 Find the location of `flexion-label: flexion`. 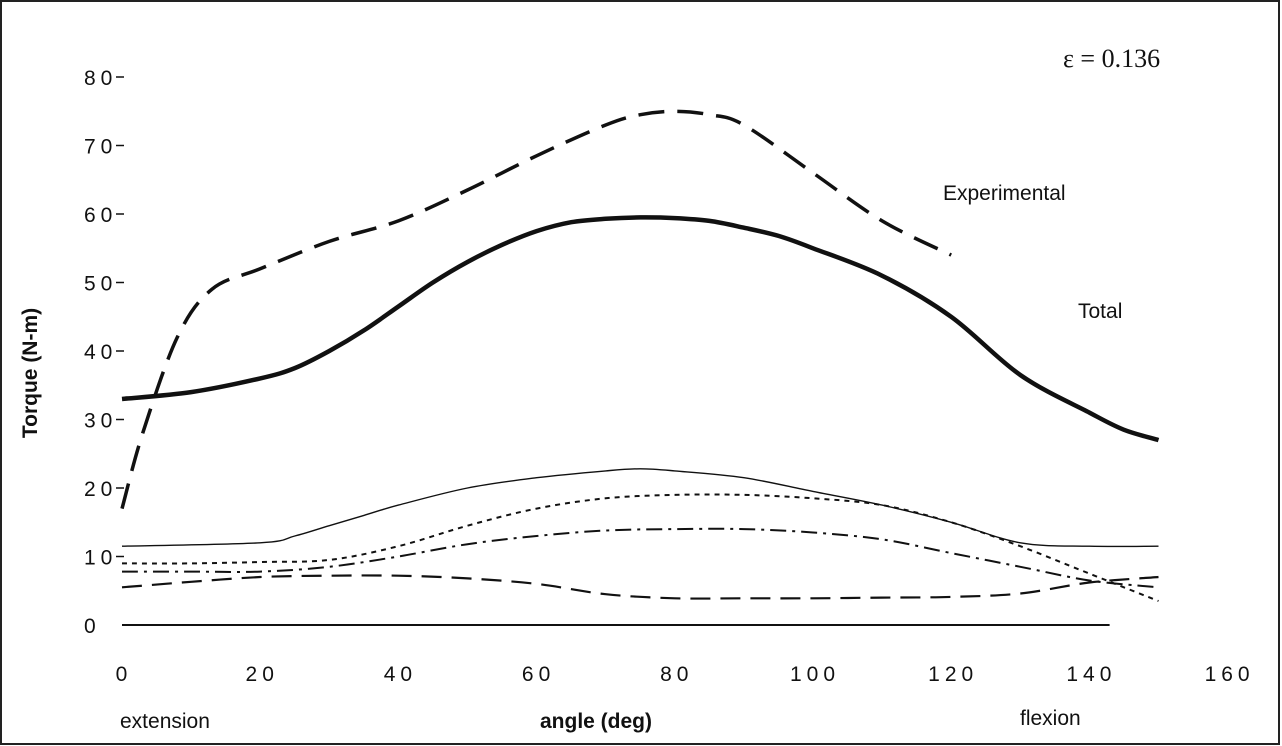

flexion-label: flexion is located at coordinates (1050, 718).